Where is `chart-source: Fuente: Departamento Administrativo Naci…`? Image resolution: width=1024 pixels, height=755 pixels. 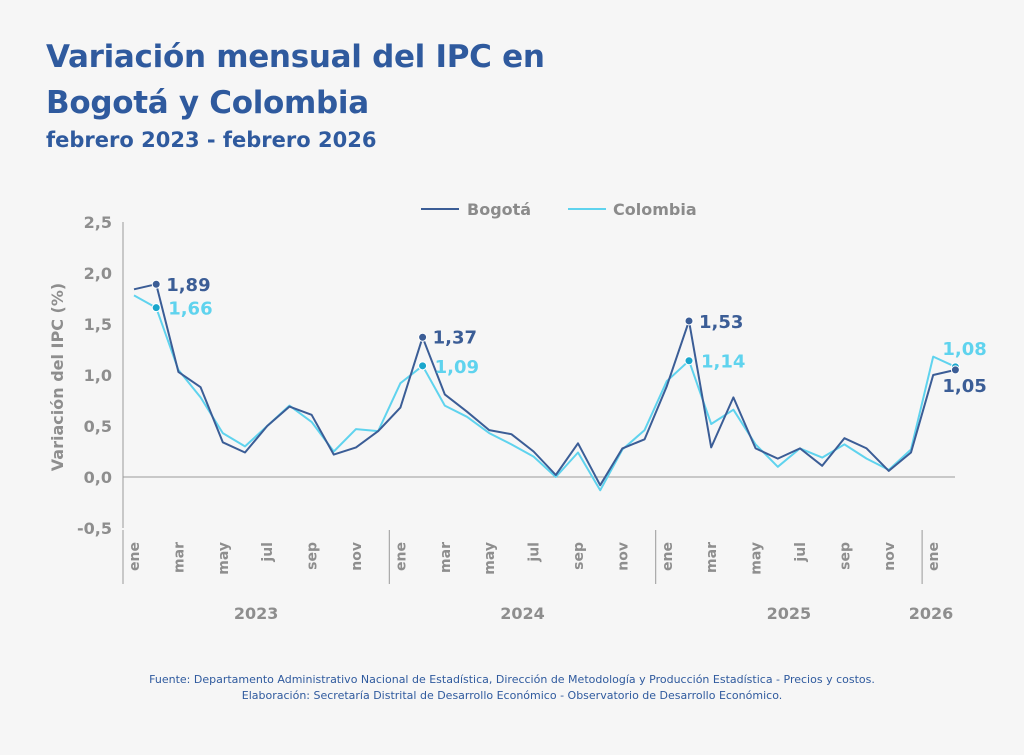 chart-source: Fuente: Departamento Administrativo Naci… is located at coordinates (512, 688).